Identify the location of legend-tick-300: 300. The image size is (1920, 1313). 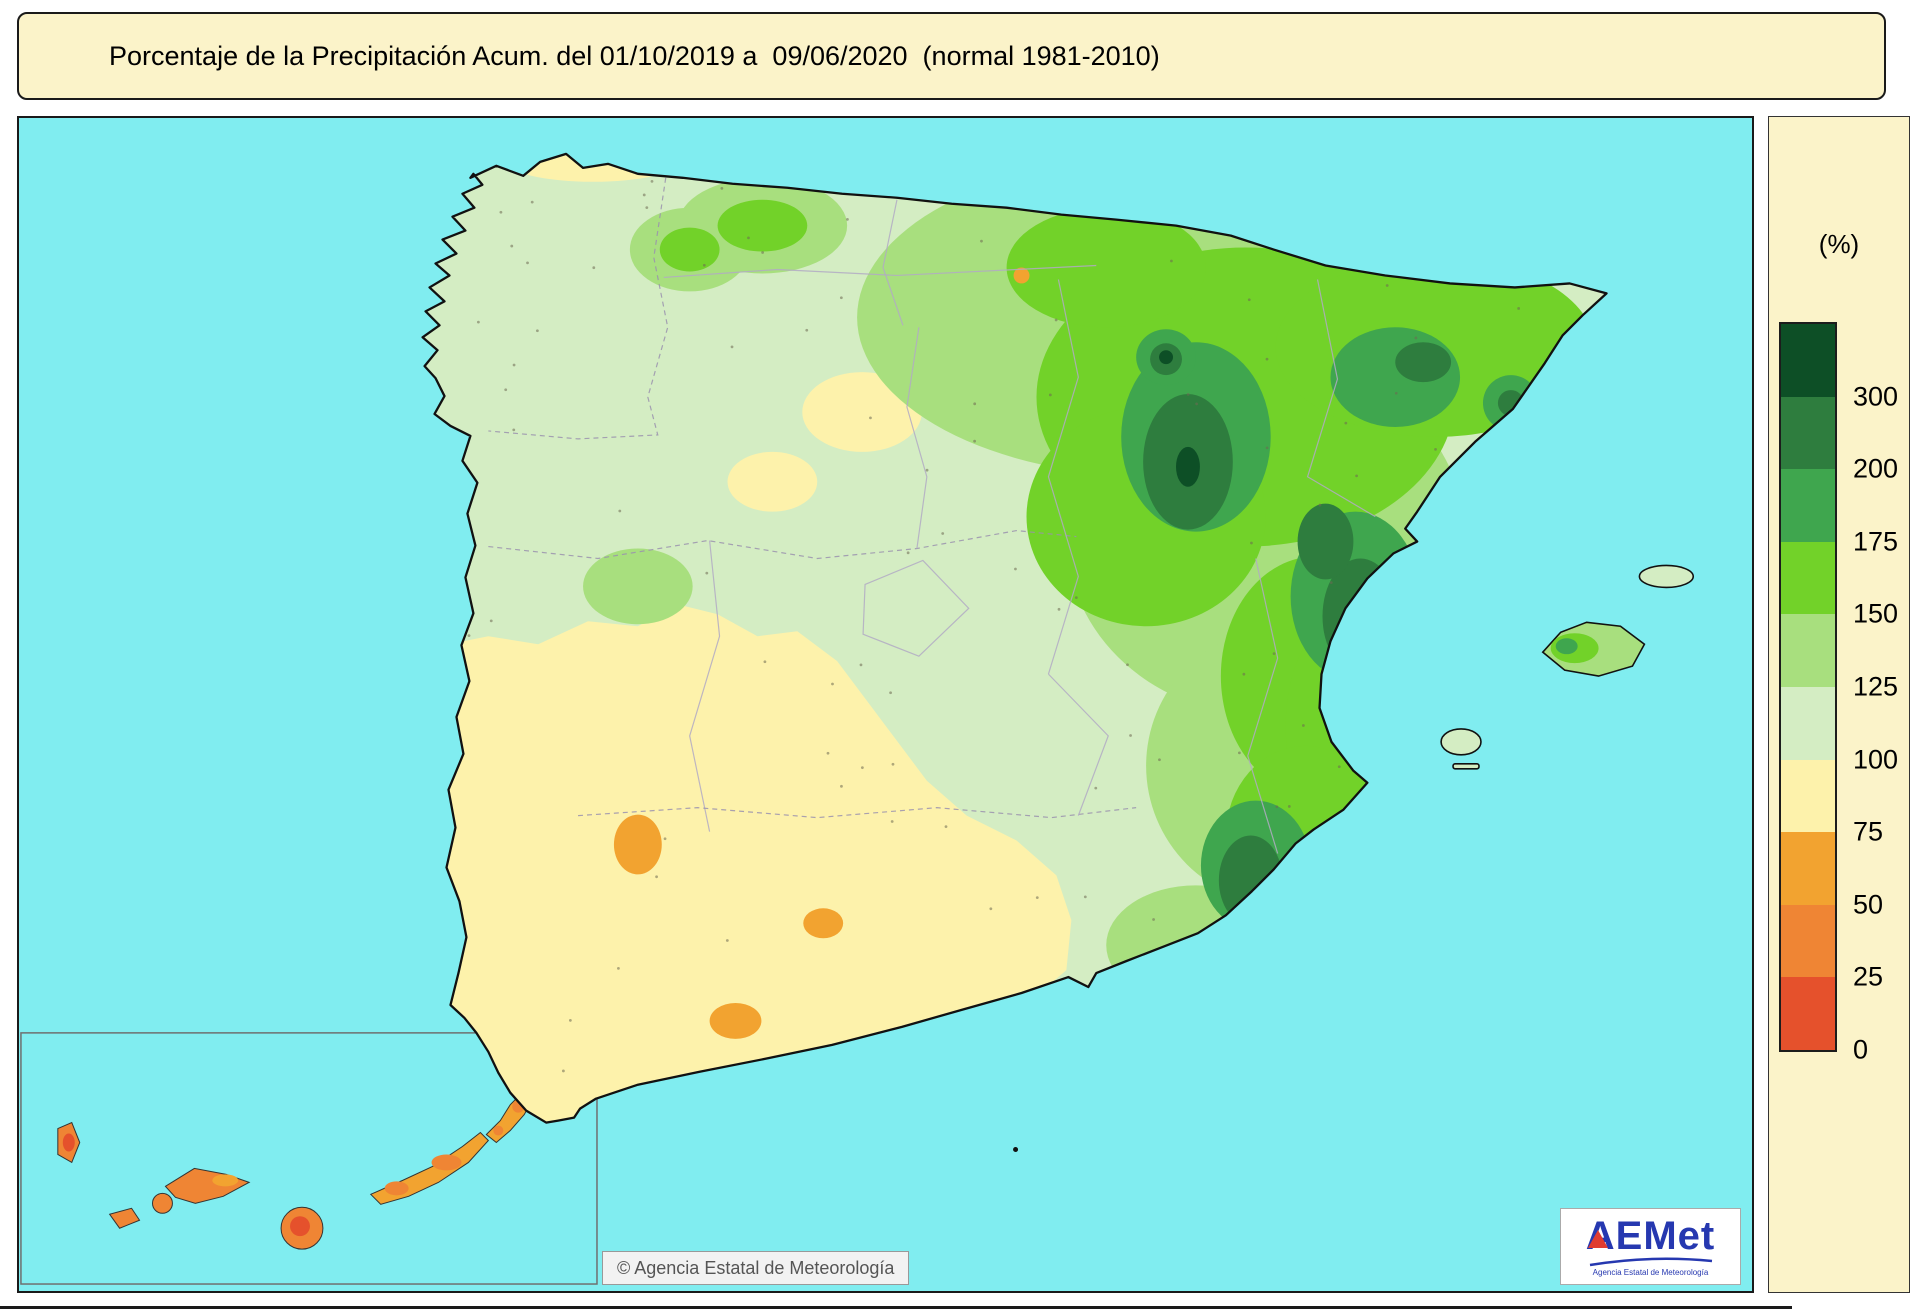
(1876, 396).